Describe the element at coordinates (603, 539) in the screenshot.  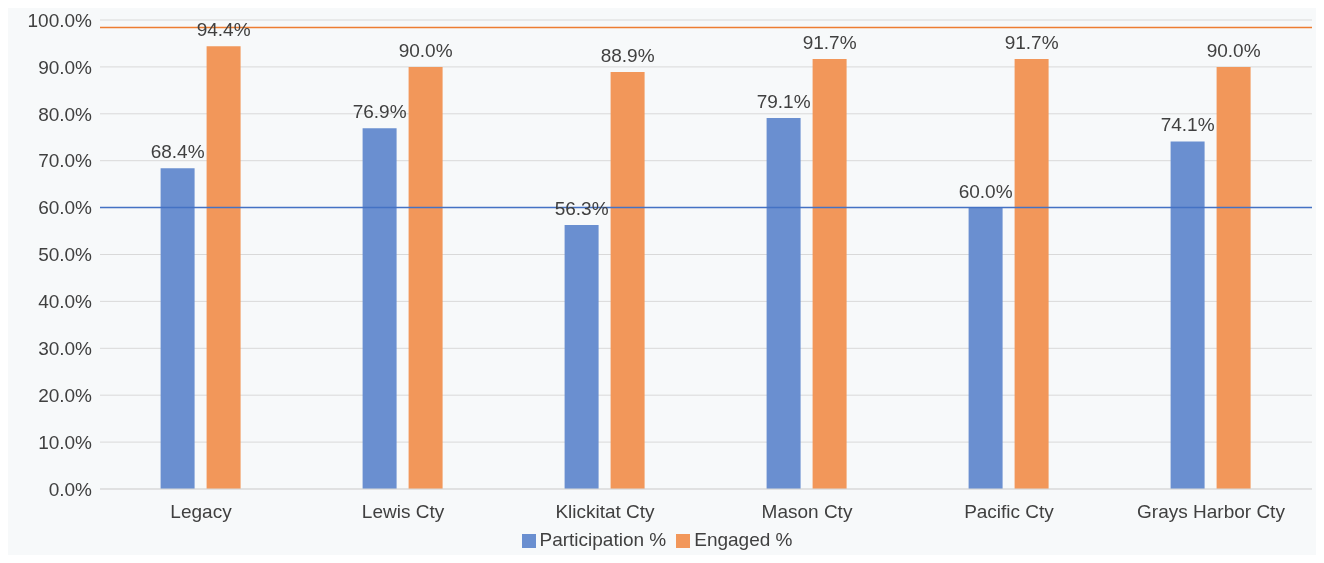
I see `legend-label: Participation %` at that location.